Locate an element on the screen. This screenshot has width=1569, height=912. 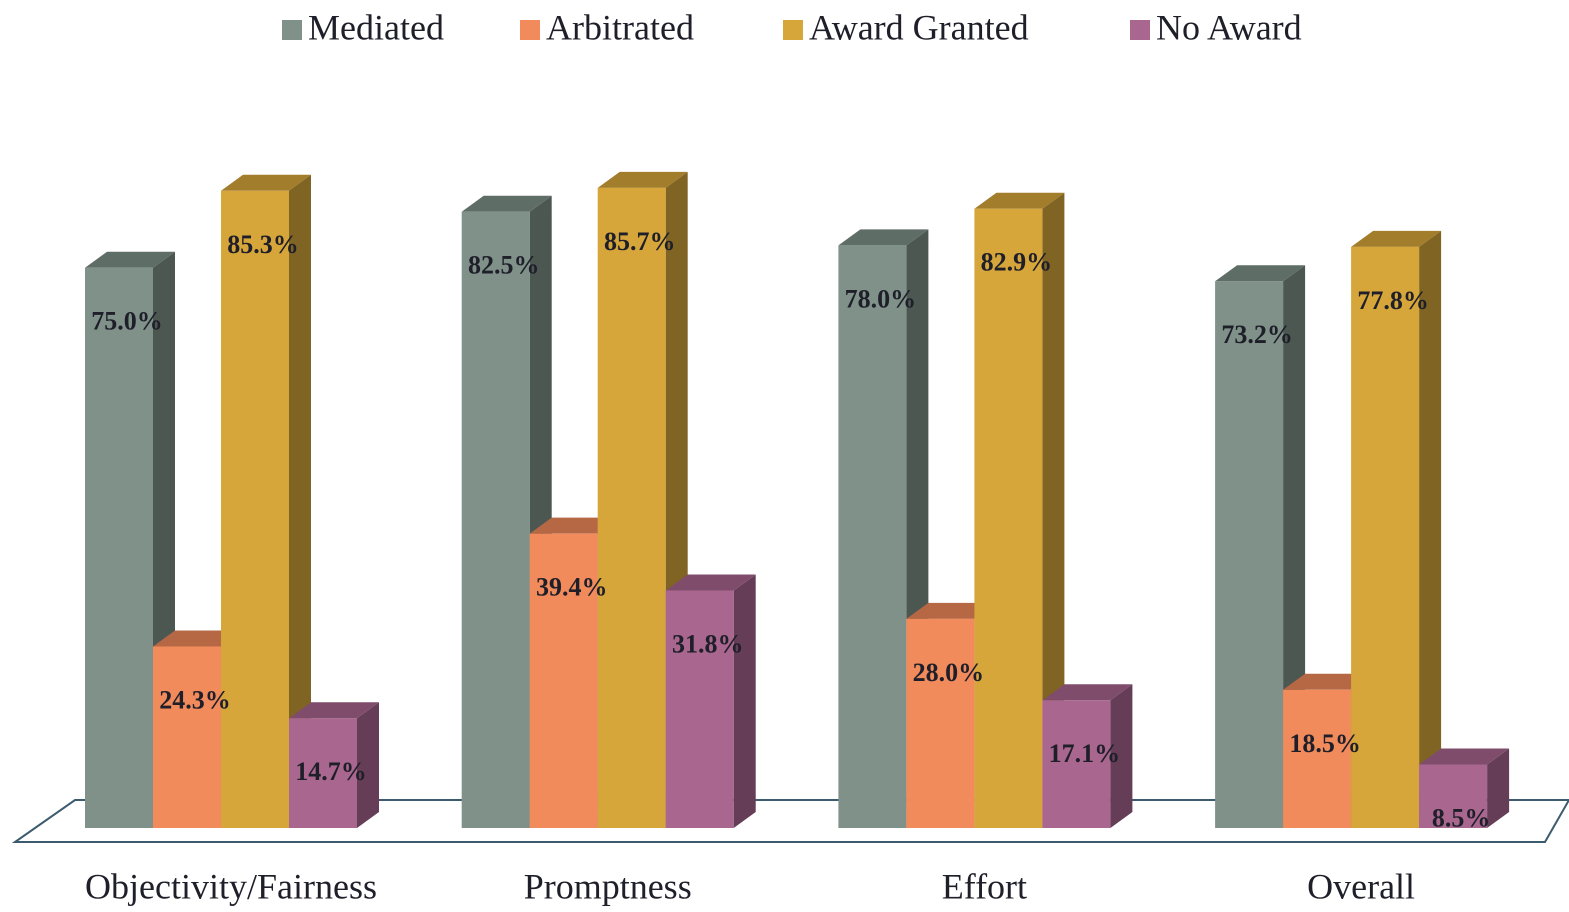
data-label: 8.5% is located at coordinates (1461, 817).